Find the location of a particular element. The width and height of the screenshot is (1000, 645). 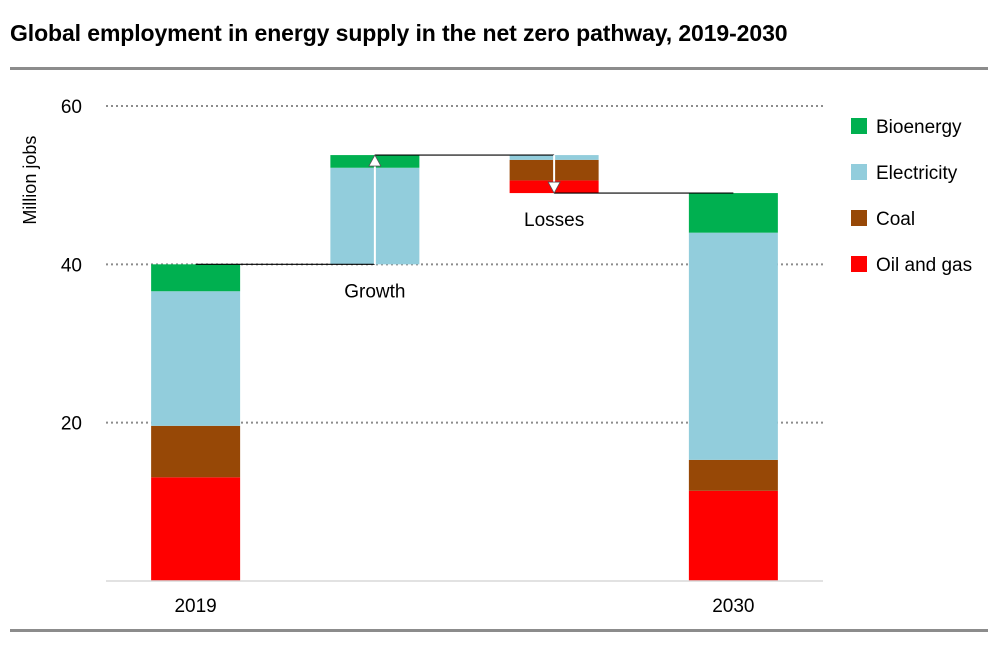

y-tick-labels: 20 40 60 is located at coordinates (71, 266).